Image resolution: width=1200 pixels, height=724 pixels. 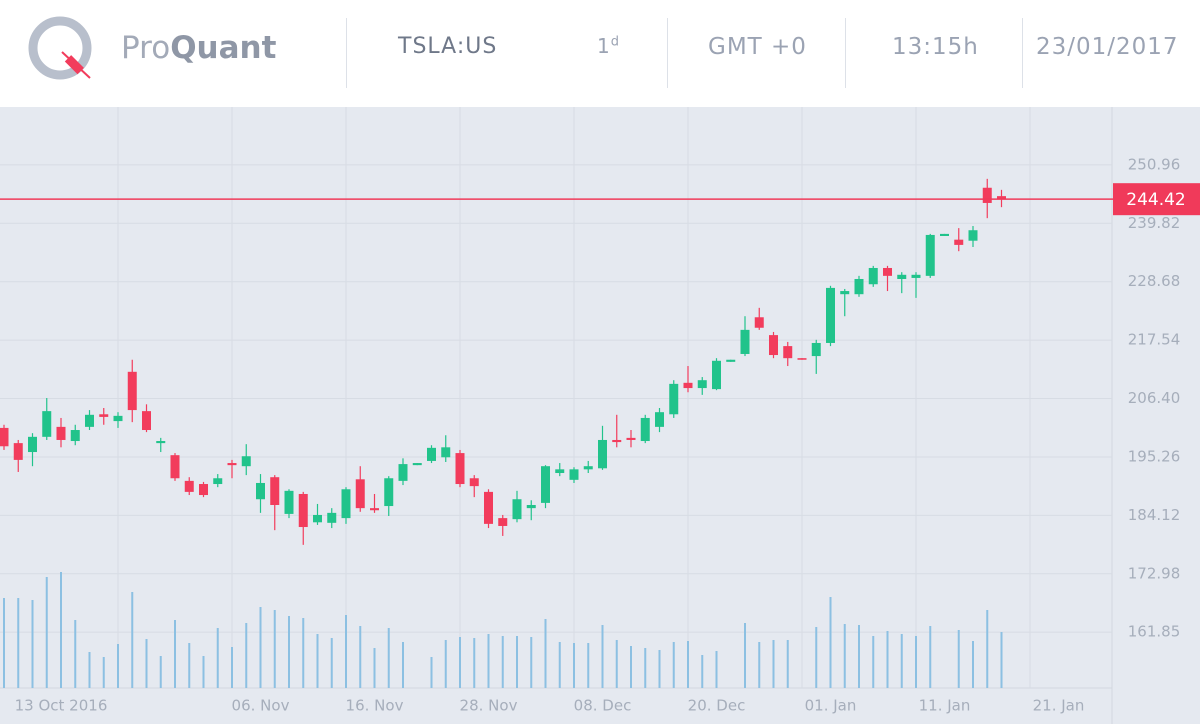 What do you see at coordinates (1154, 281) in the screenshot?
I see `y-tick-label: 228.68` at bounding box center [1154, 281].